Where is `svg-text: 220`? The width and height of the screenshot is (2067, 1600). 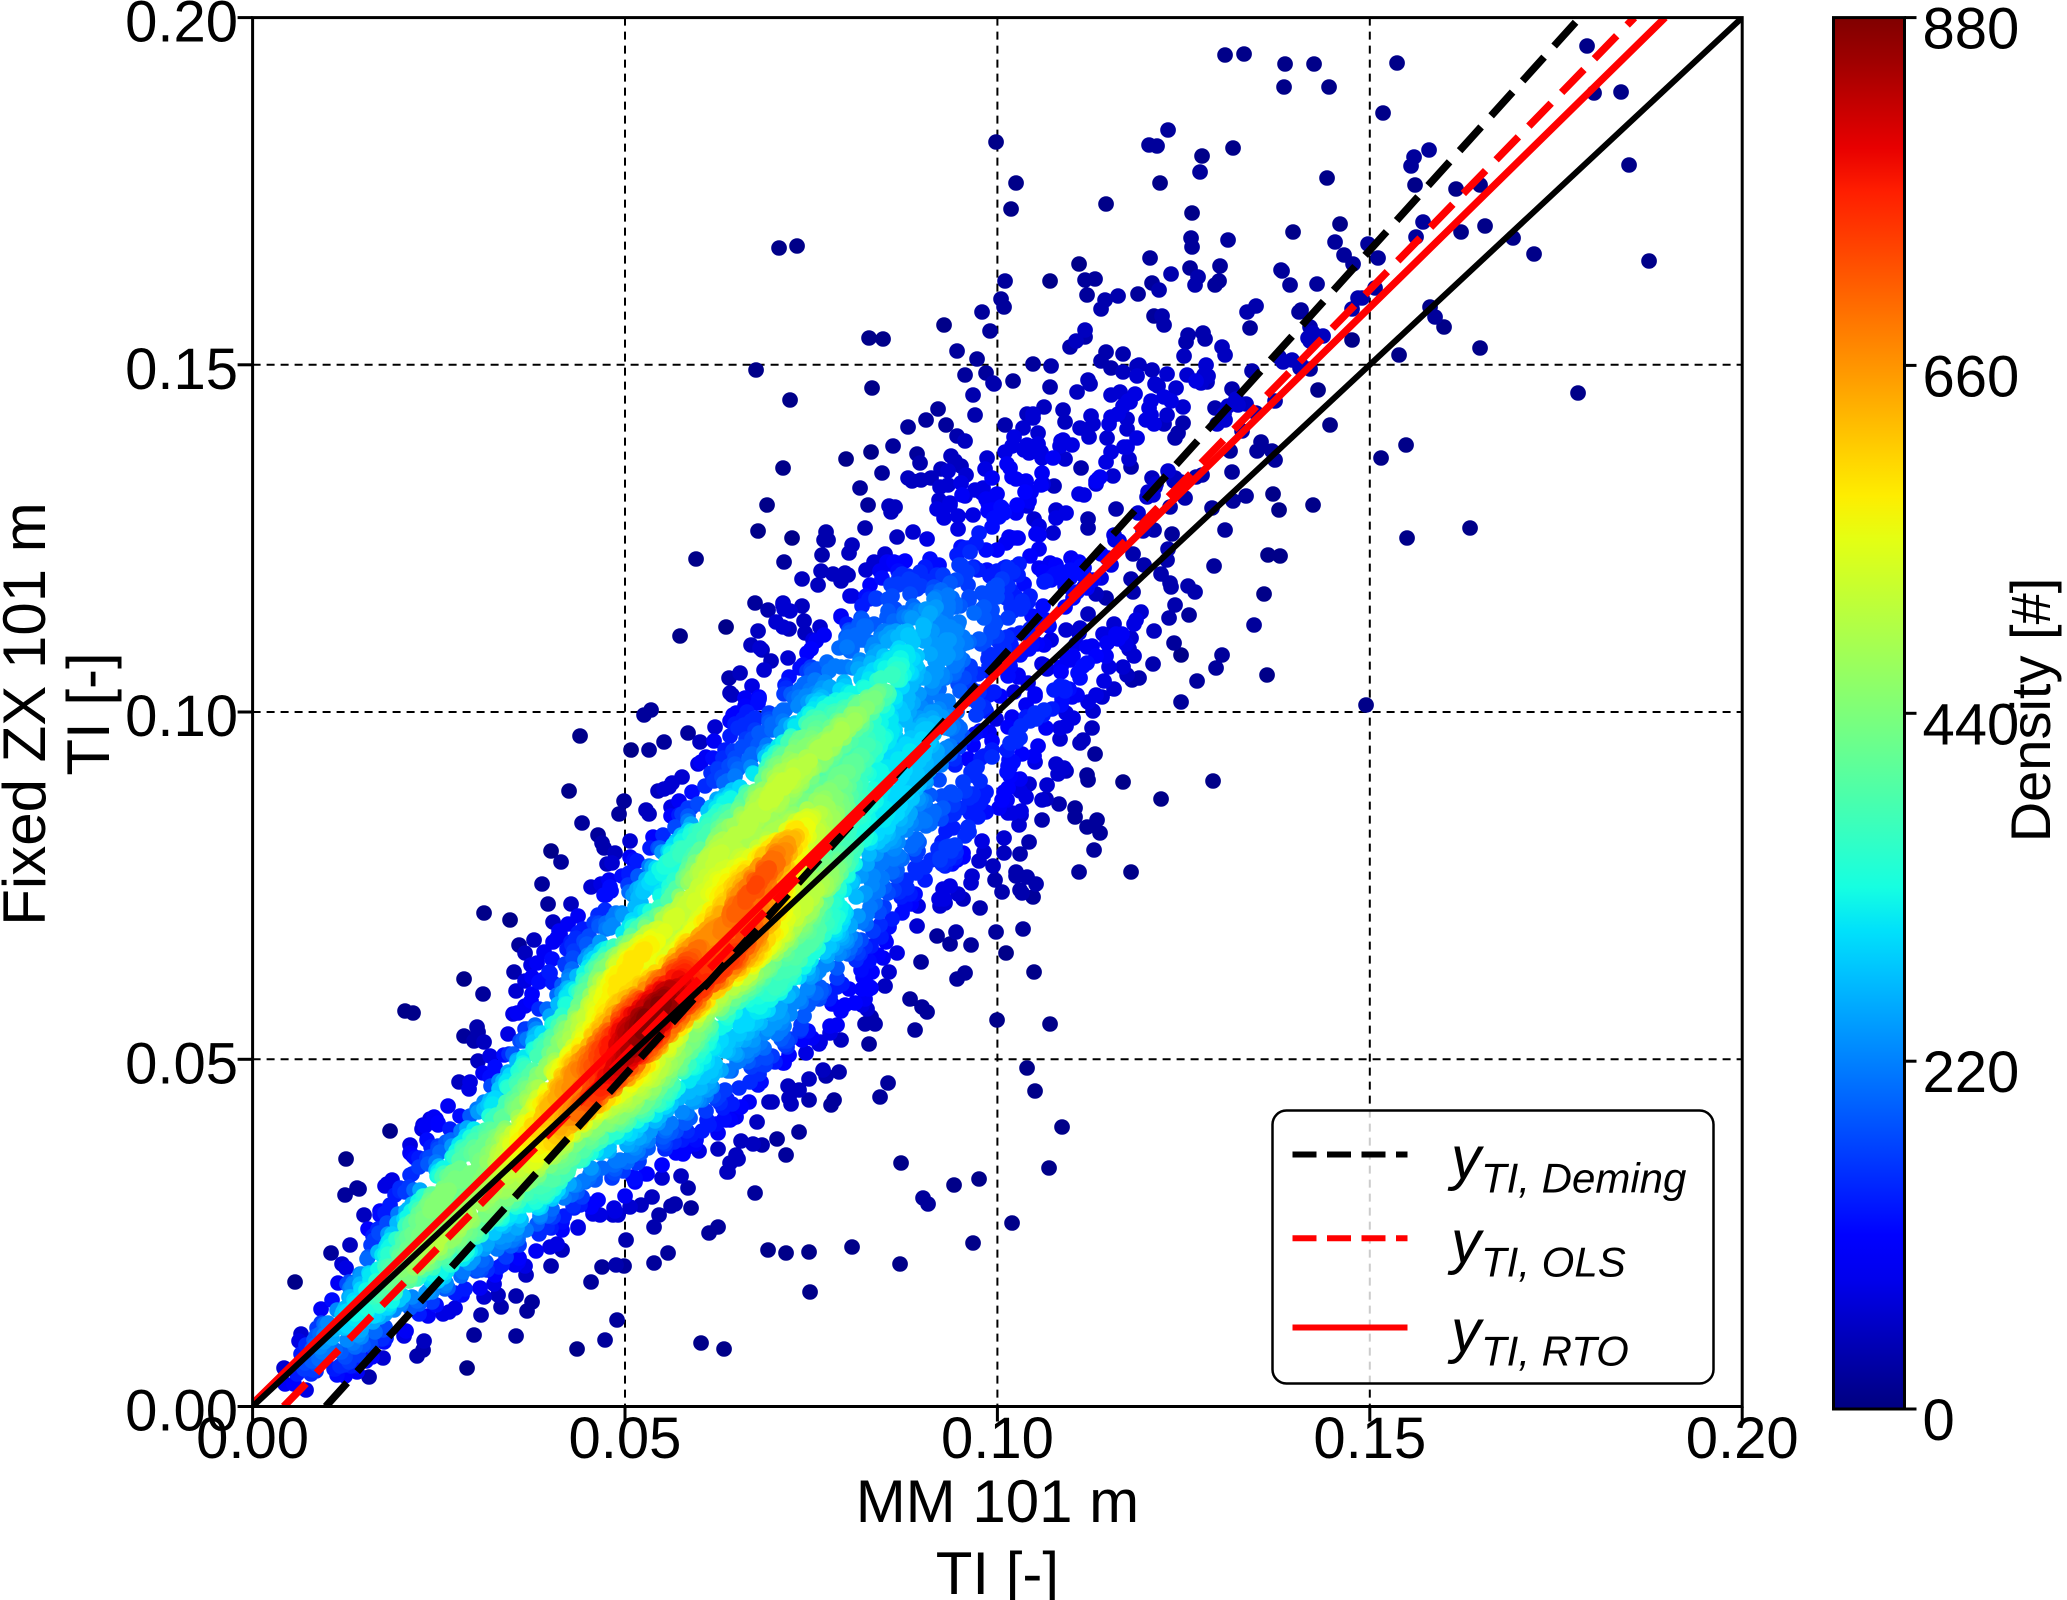 svg-text: 220 is located at coordinates (1971, 1072).